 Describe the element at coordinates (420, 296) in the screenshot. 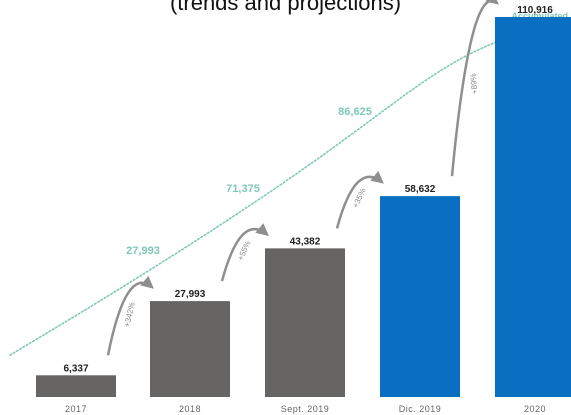

I see `bar-dic-2019` at that location.